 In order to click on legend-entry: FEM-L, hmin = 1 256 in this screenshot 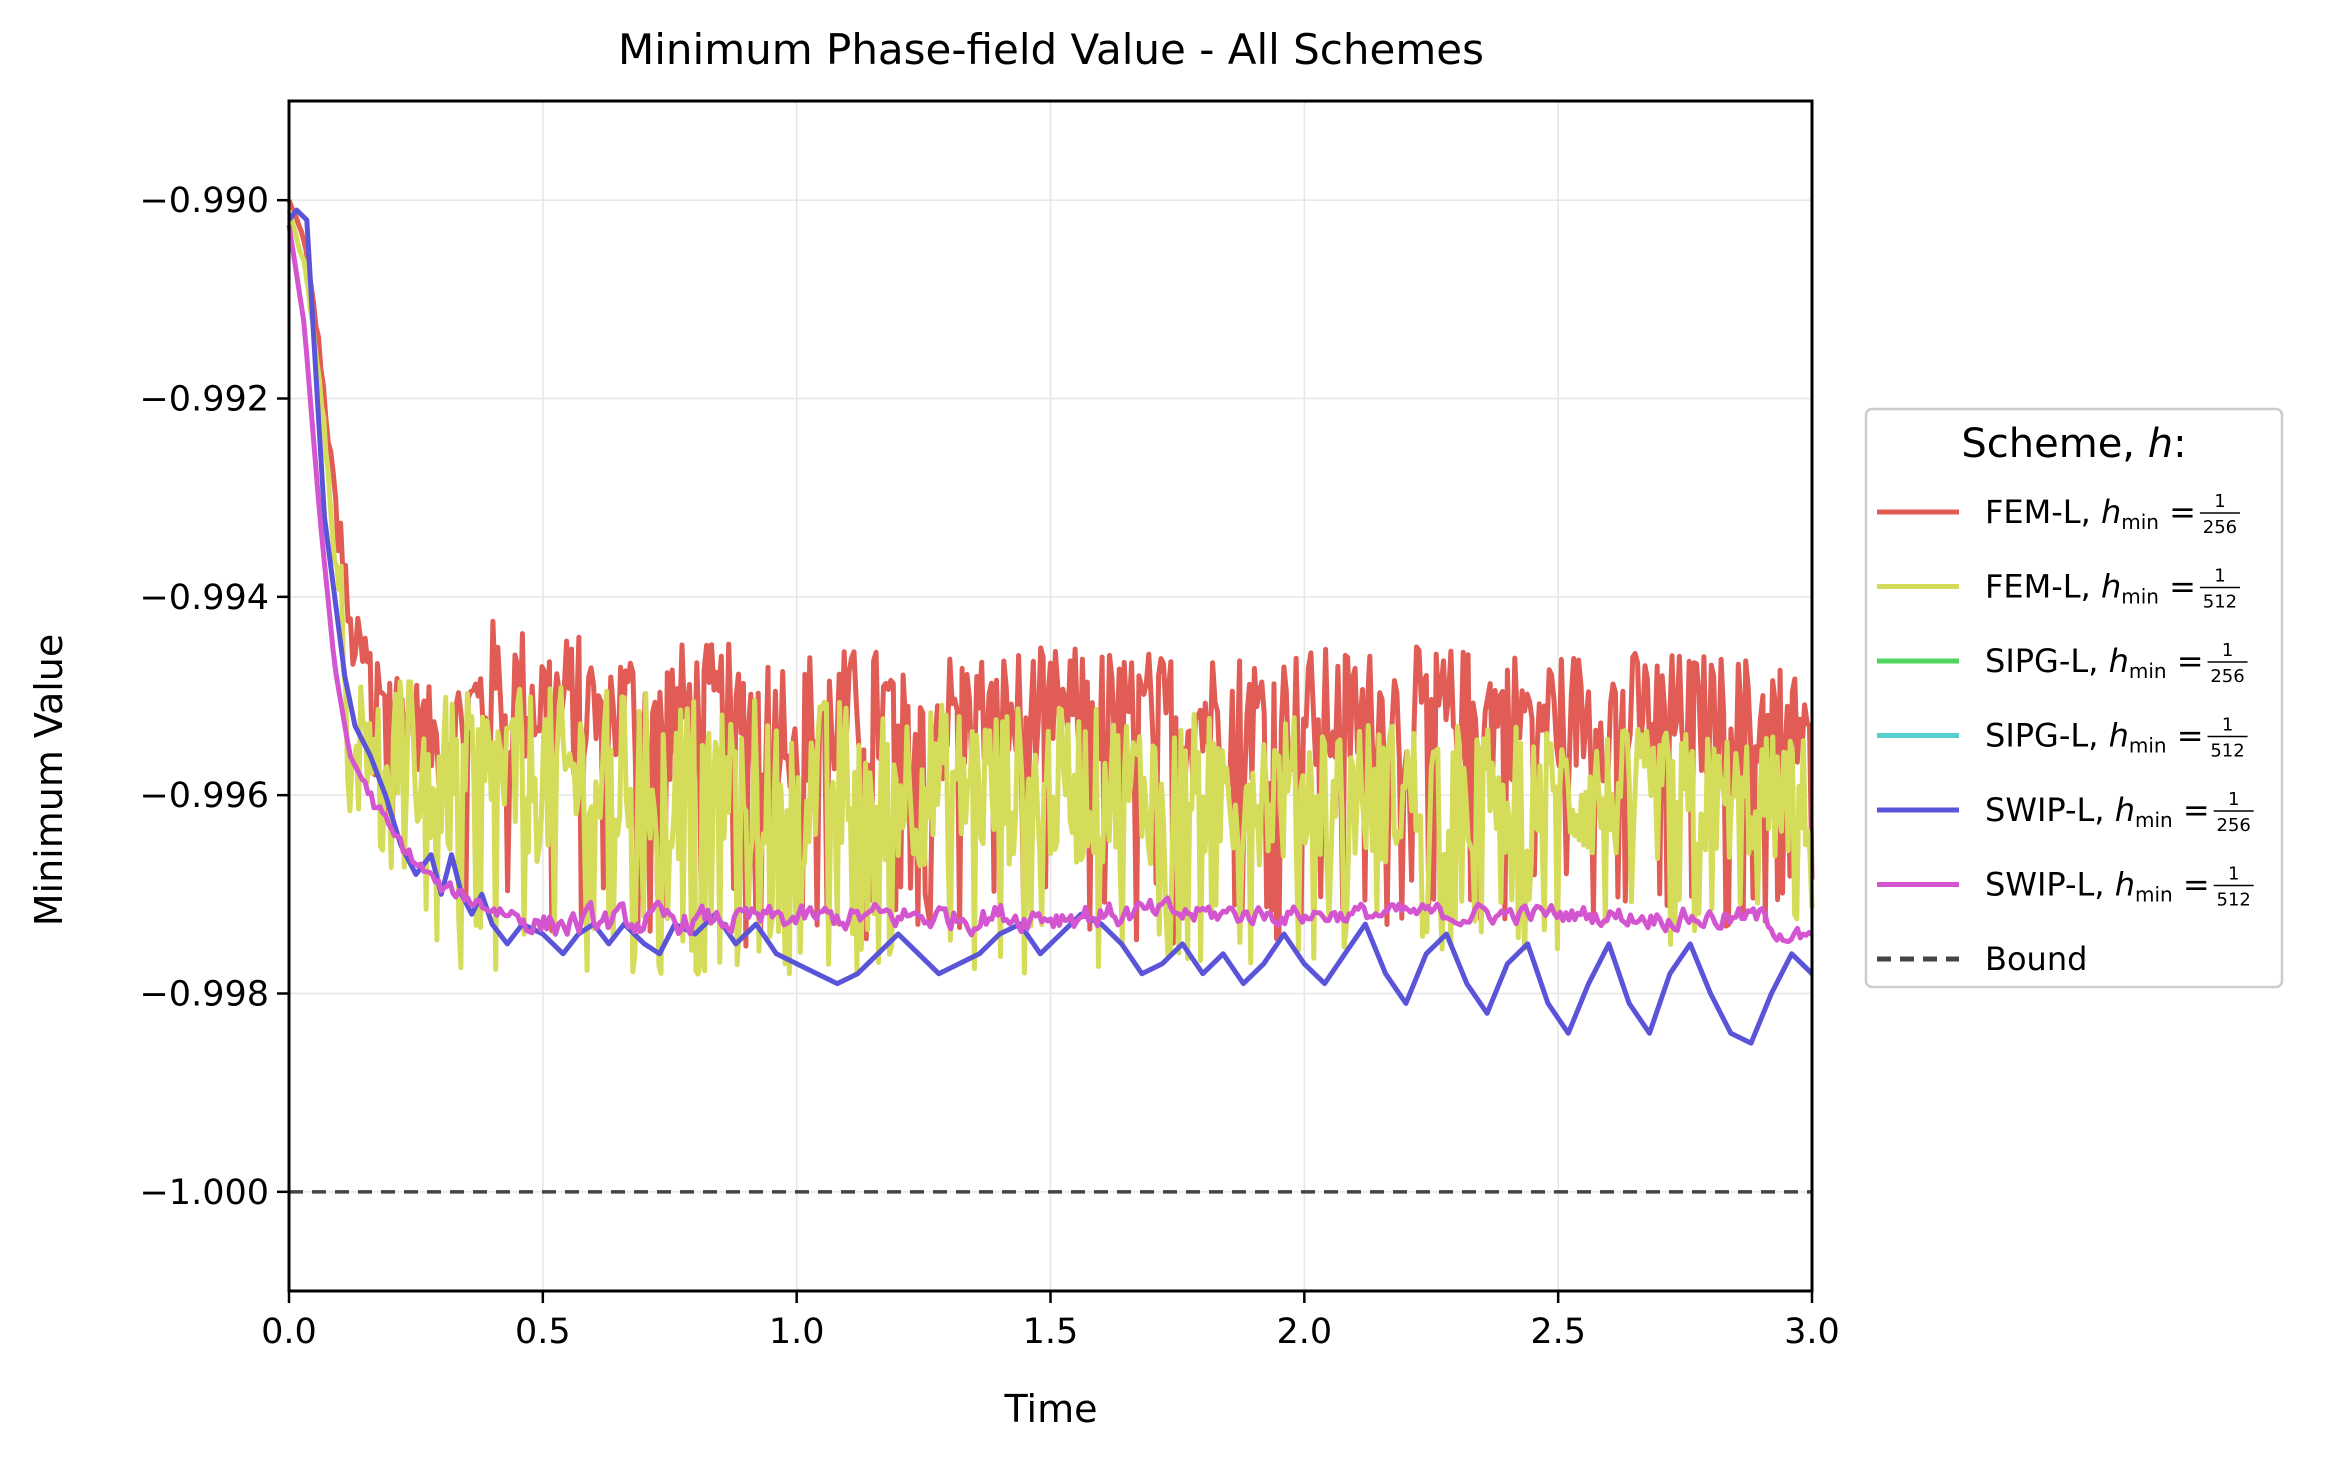, I will do `click(2058, 514)`.